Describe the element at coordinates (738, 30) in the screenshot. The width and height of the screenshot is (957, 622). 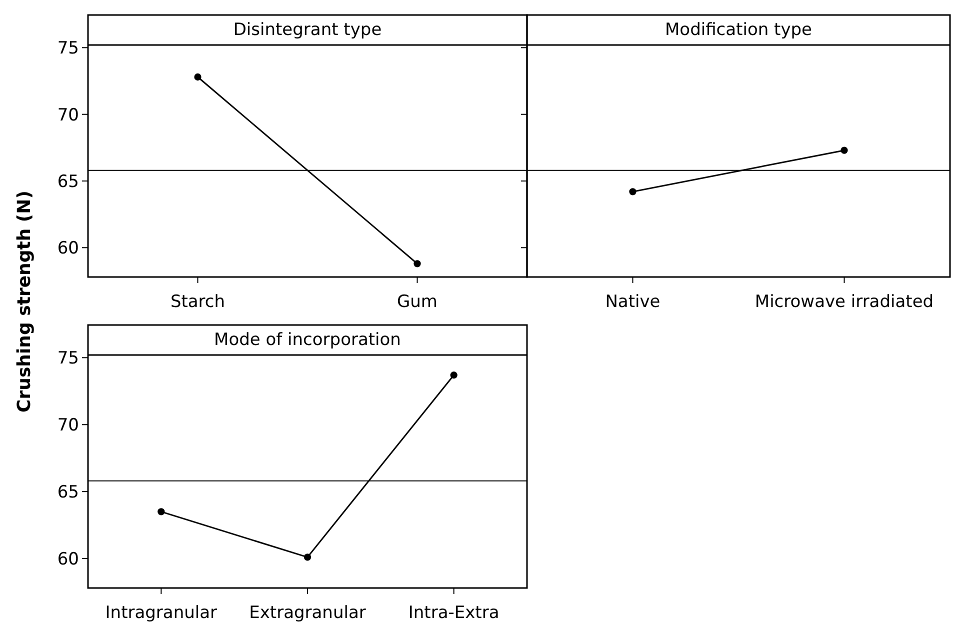
I see `chart-title: Modification type` at that location.